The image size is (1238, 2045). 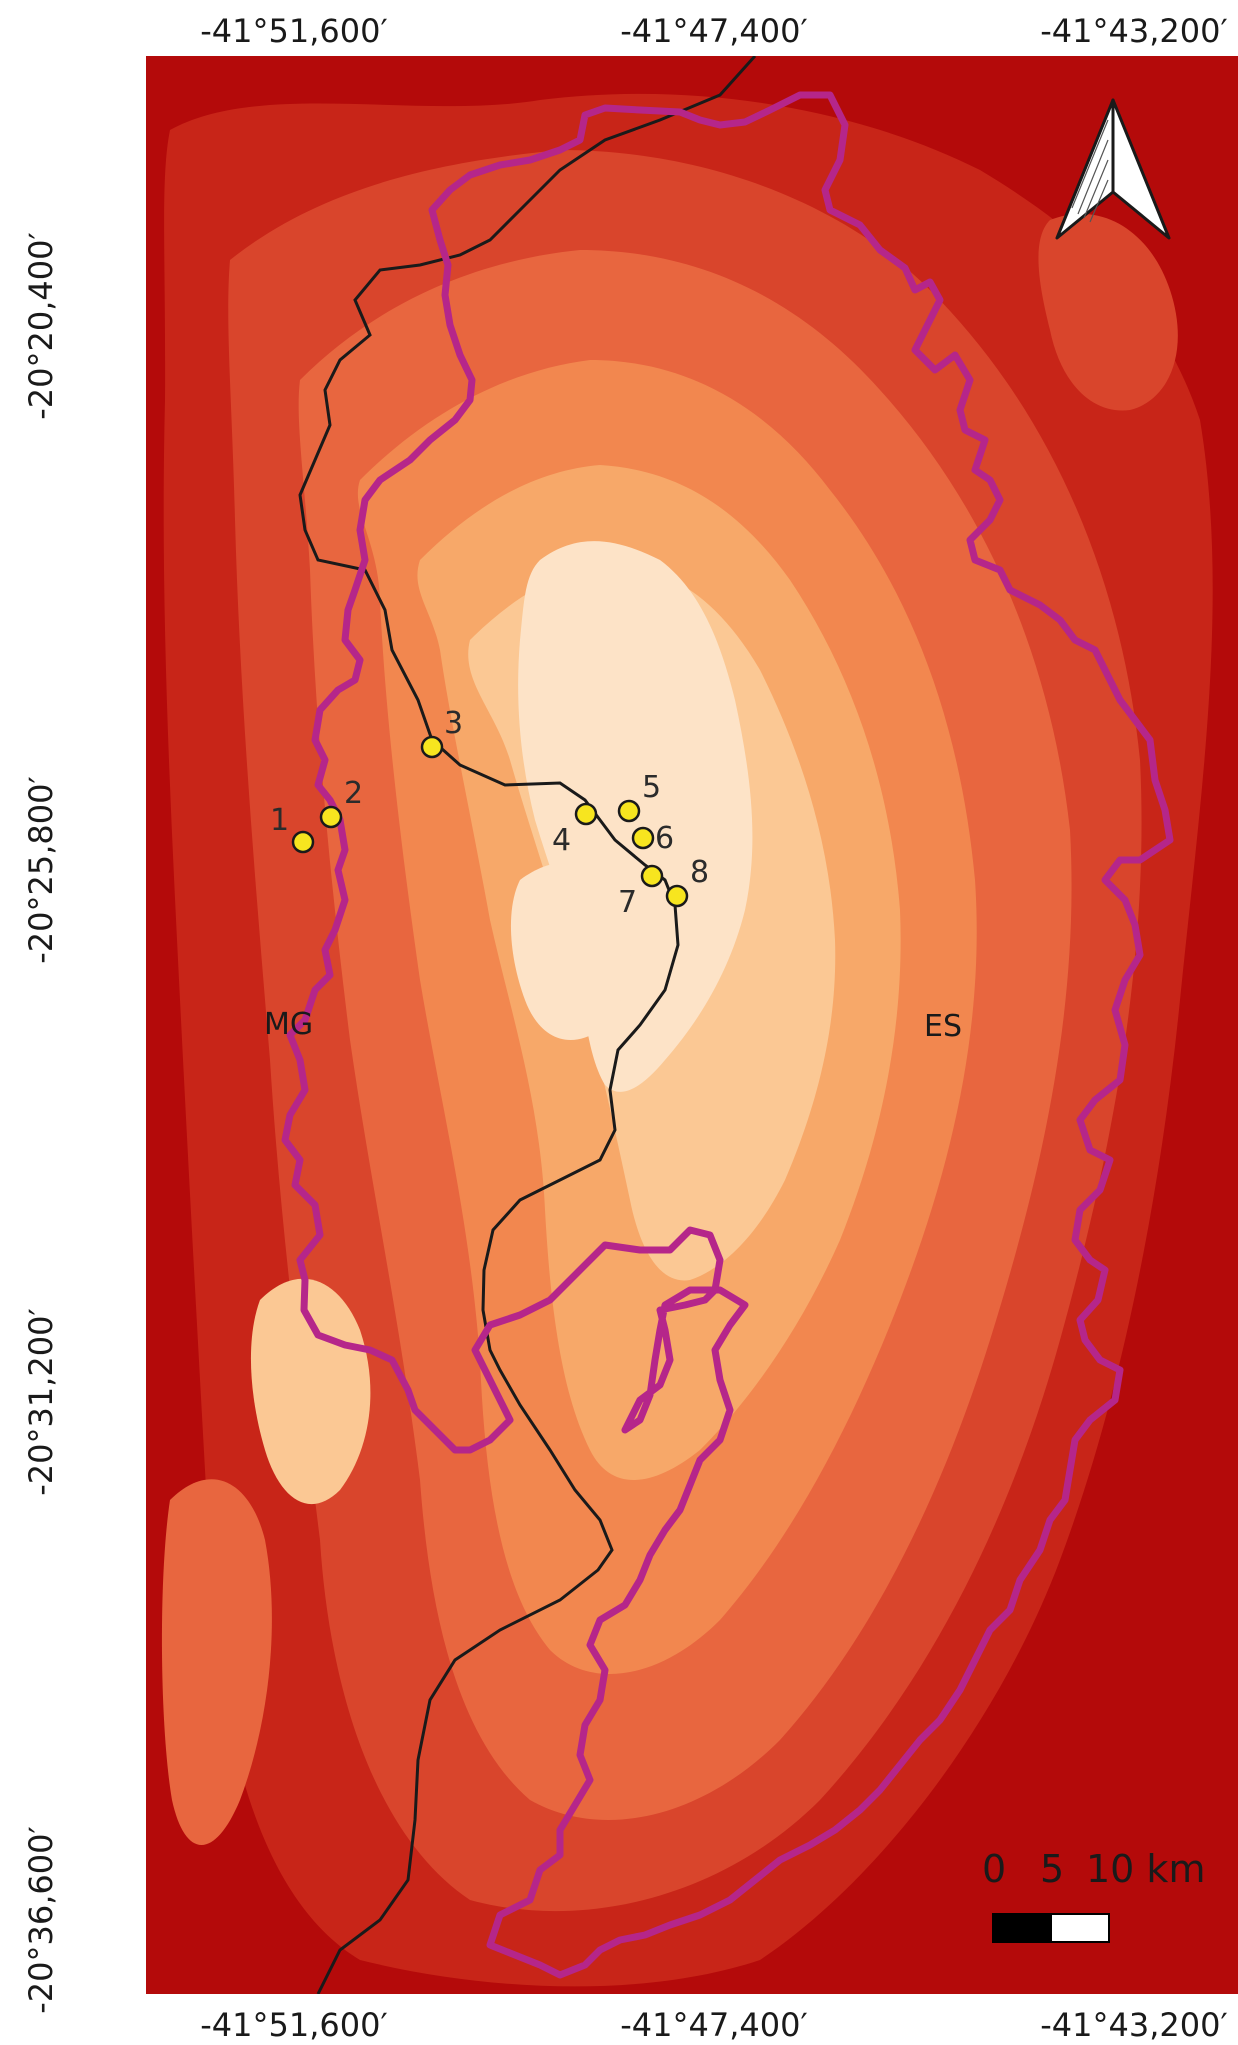 I want to click on site-label-1: 1, so click(x=279, y=820).